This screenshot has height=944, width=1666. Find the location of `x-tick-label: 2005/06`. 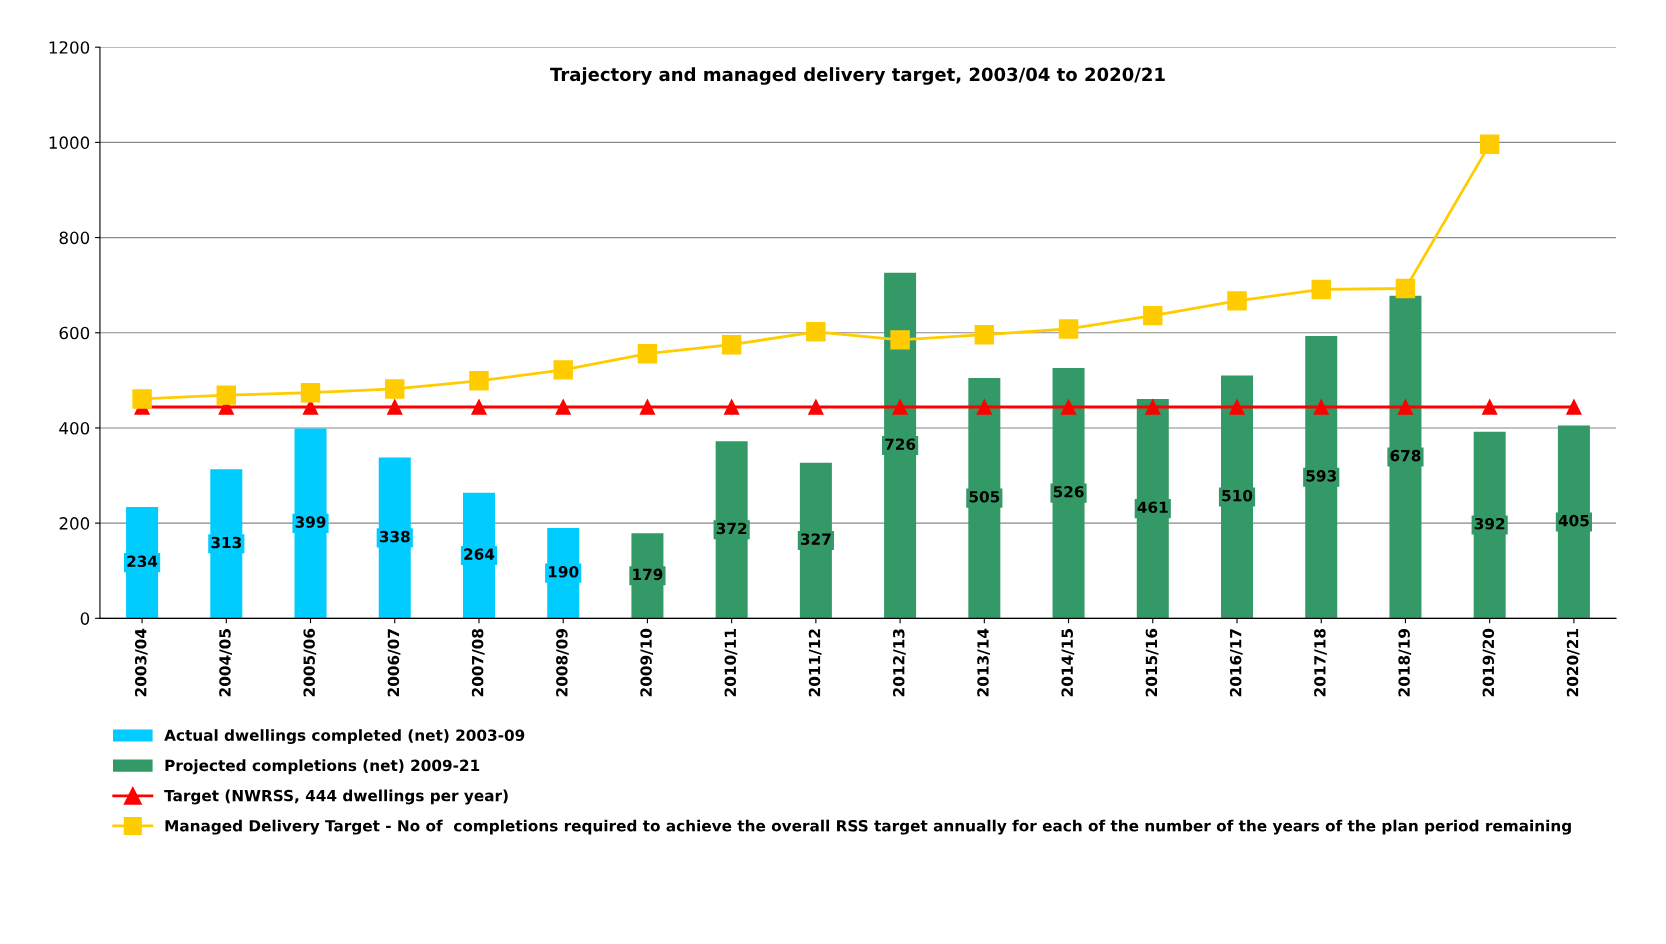

x-tick-label: 2005/06 is located at coordinates (310, 662).